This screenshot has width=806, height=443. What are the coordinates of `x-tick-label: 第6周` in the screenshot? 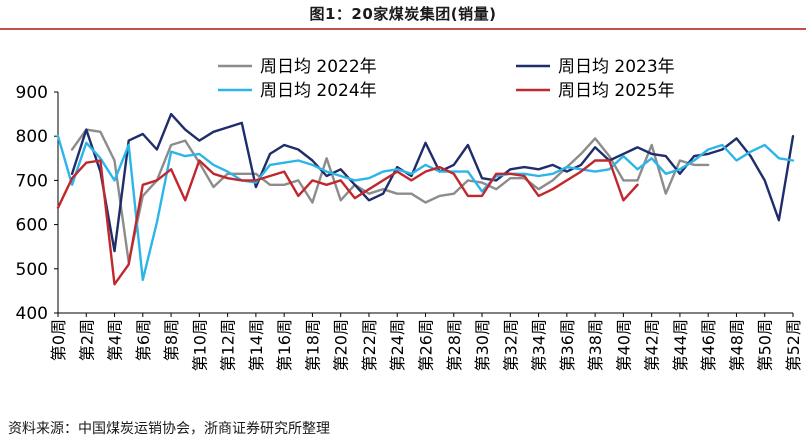 It's located at (143, 340).